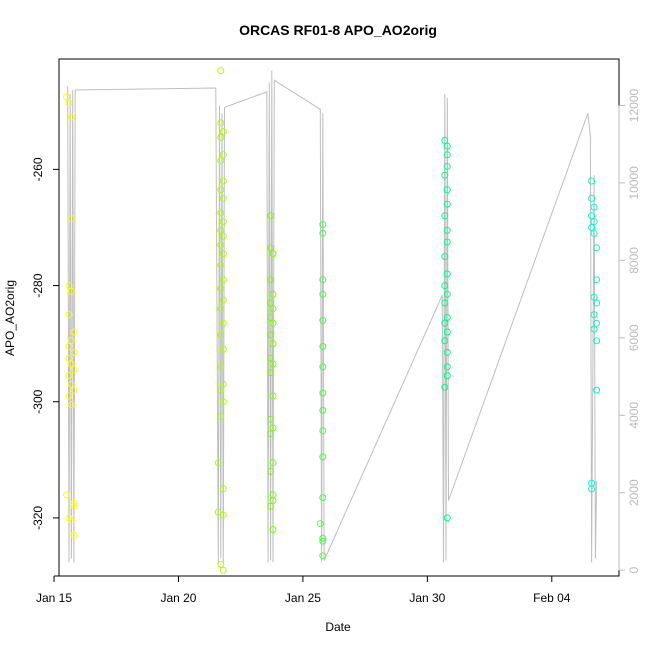 Image resolution: width=650 pixels, height=650 pixels. I want to click on x-tick-label: Jan 15, so click(54, 598).